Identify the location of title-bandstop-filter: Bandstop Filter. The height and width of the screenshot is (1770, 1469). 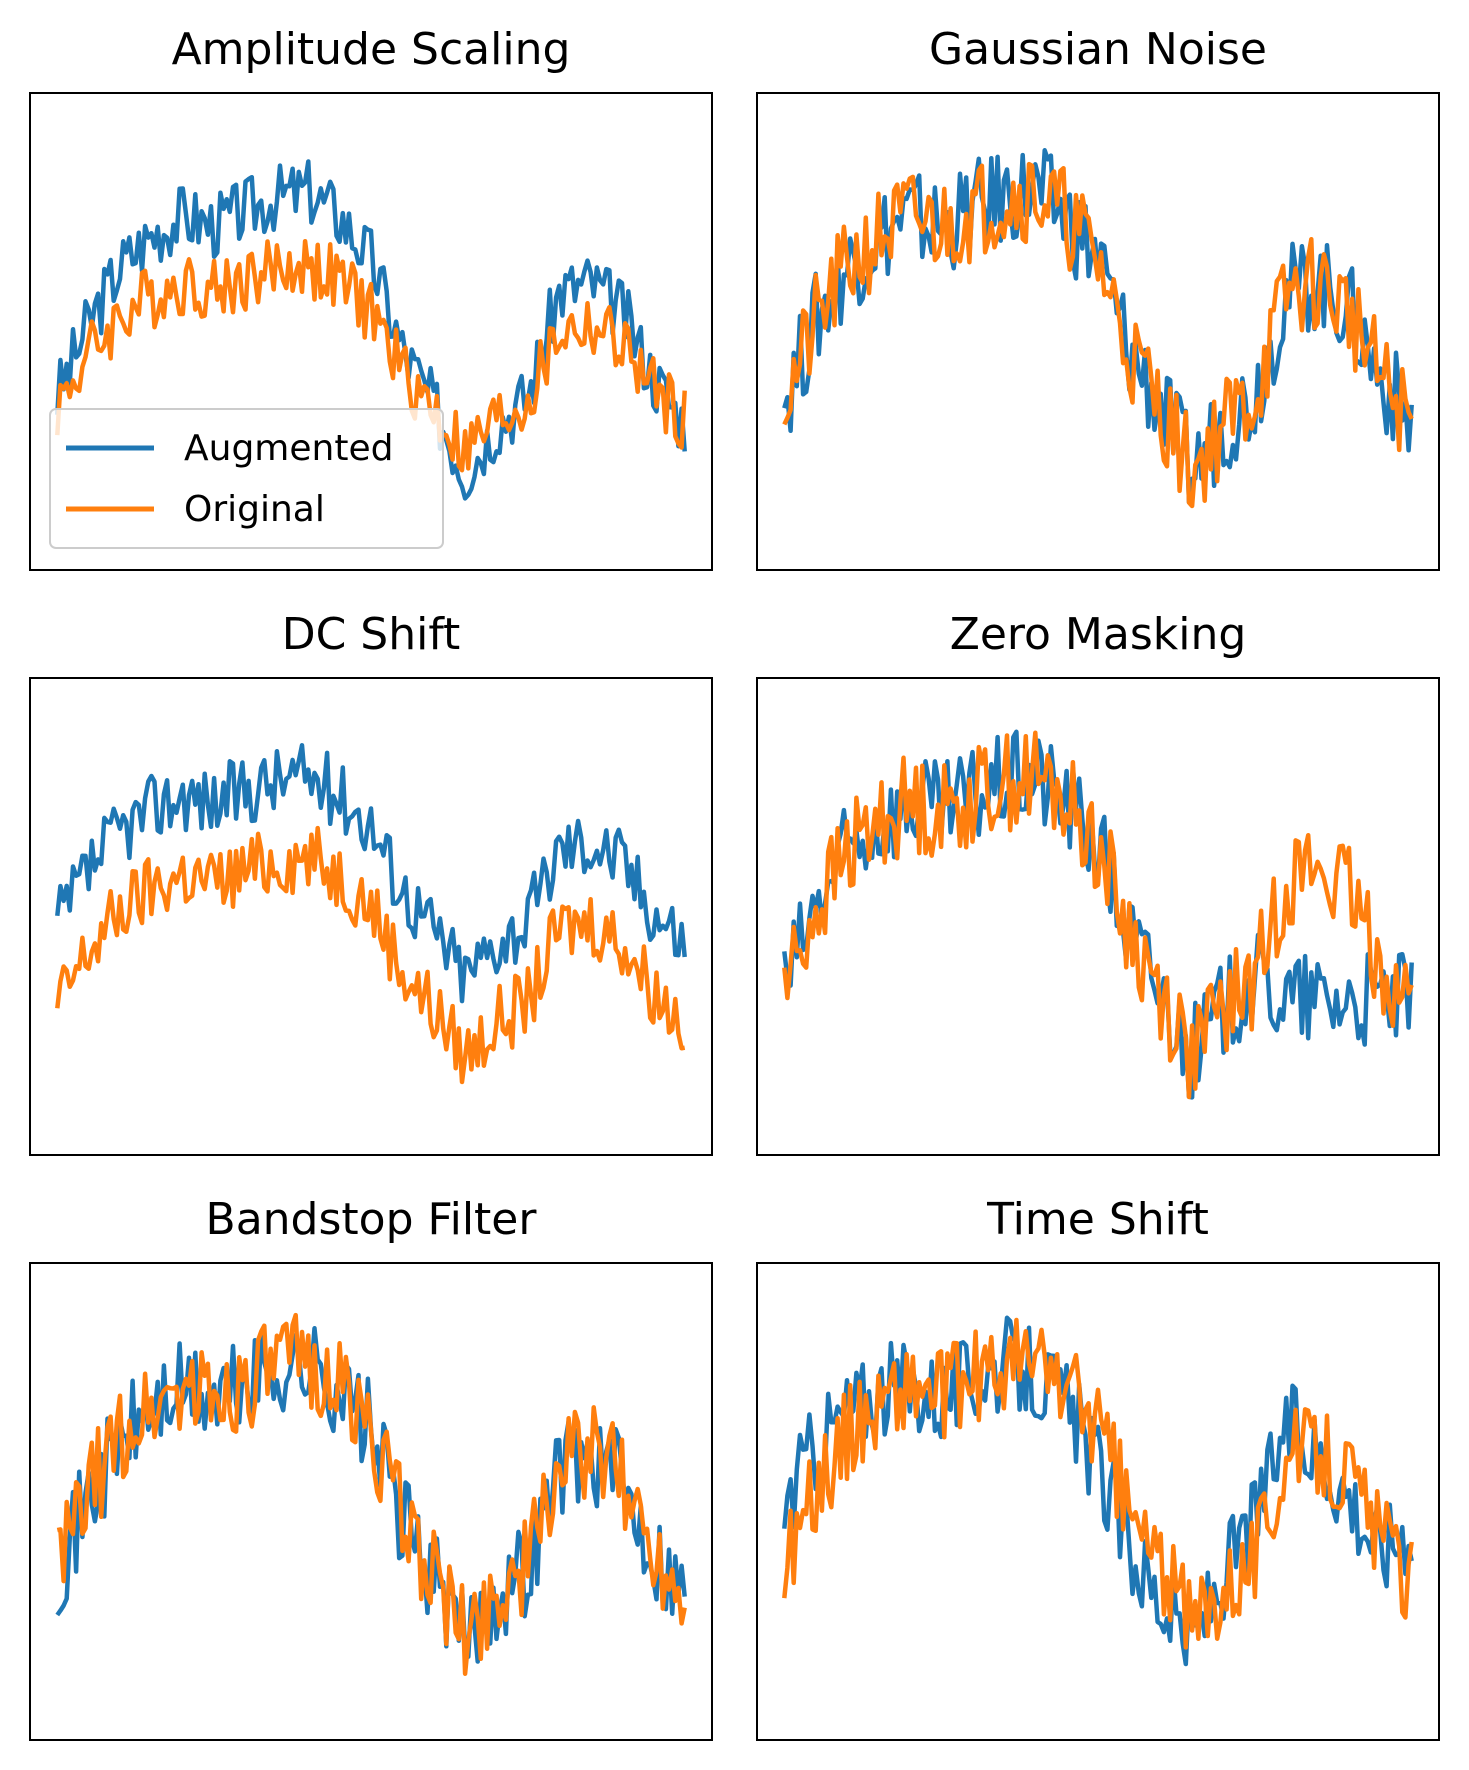
(372, 1219).